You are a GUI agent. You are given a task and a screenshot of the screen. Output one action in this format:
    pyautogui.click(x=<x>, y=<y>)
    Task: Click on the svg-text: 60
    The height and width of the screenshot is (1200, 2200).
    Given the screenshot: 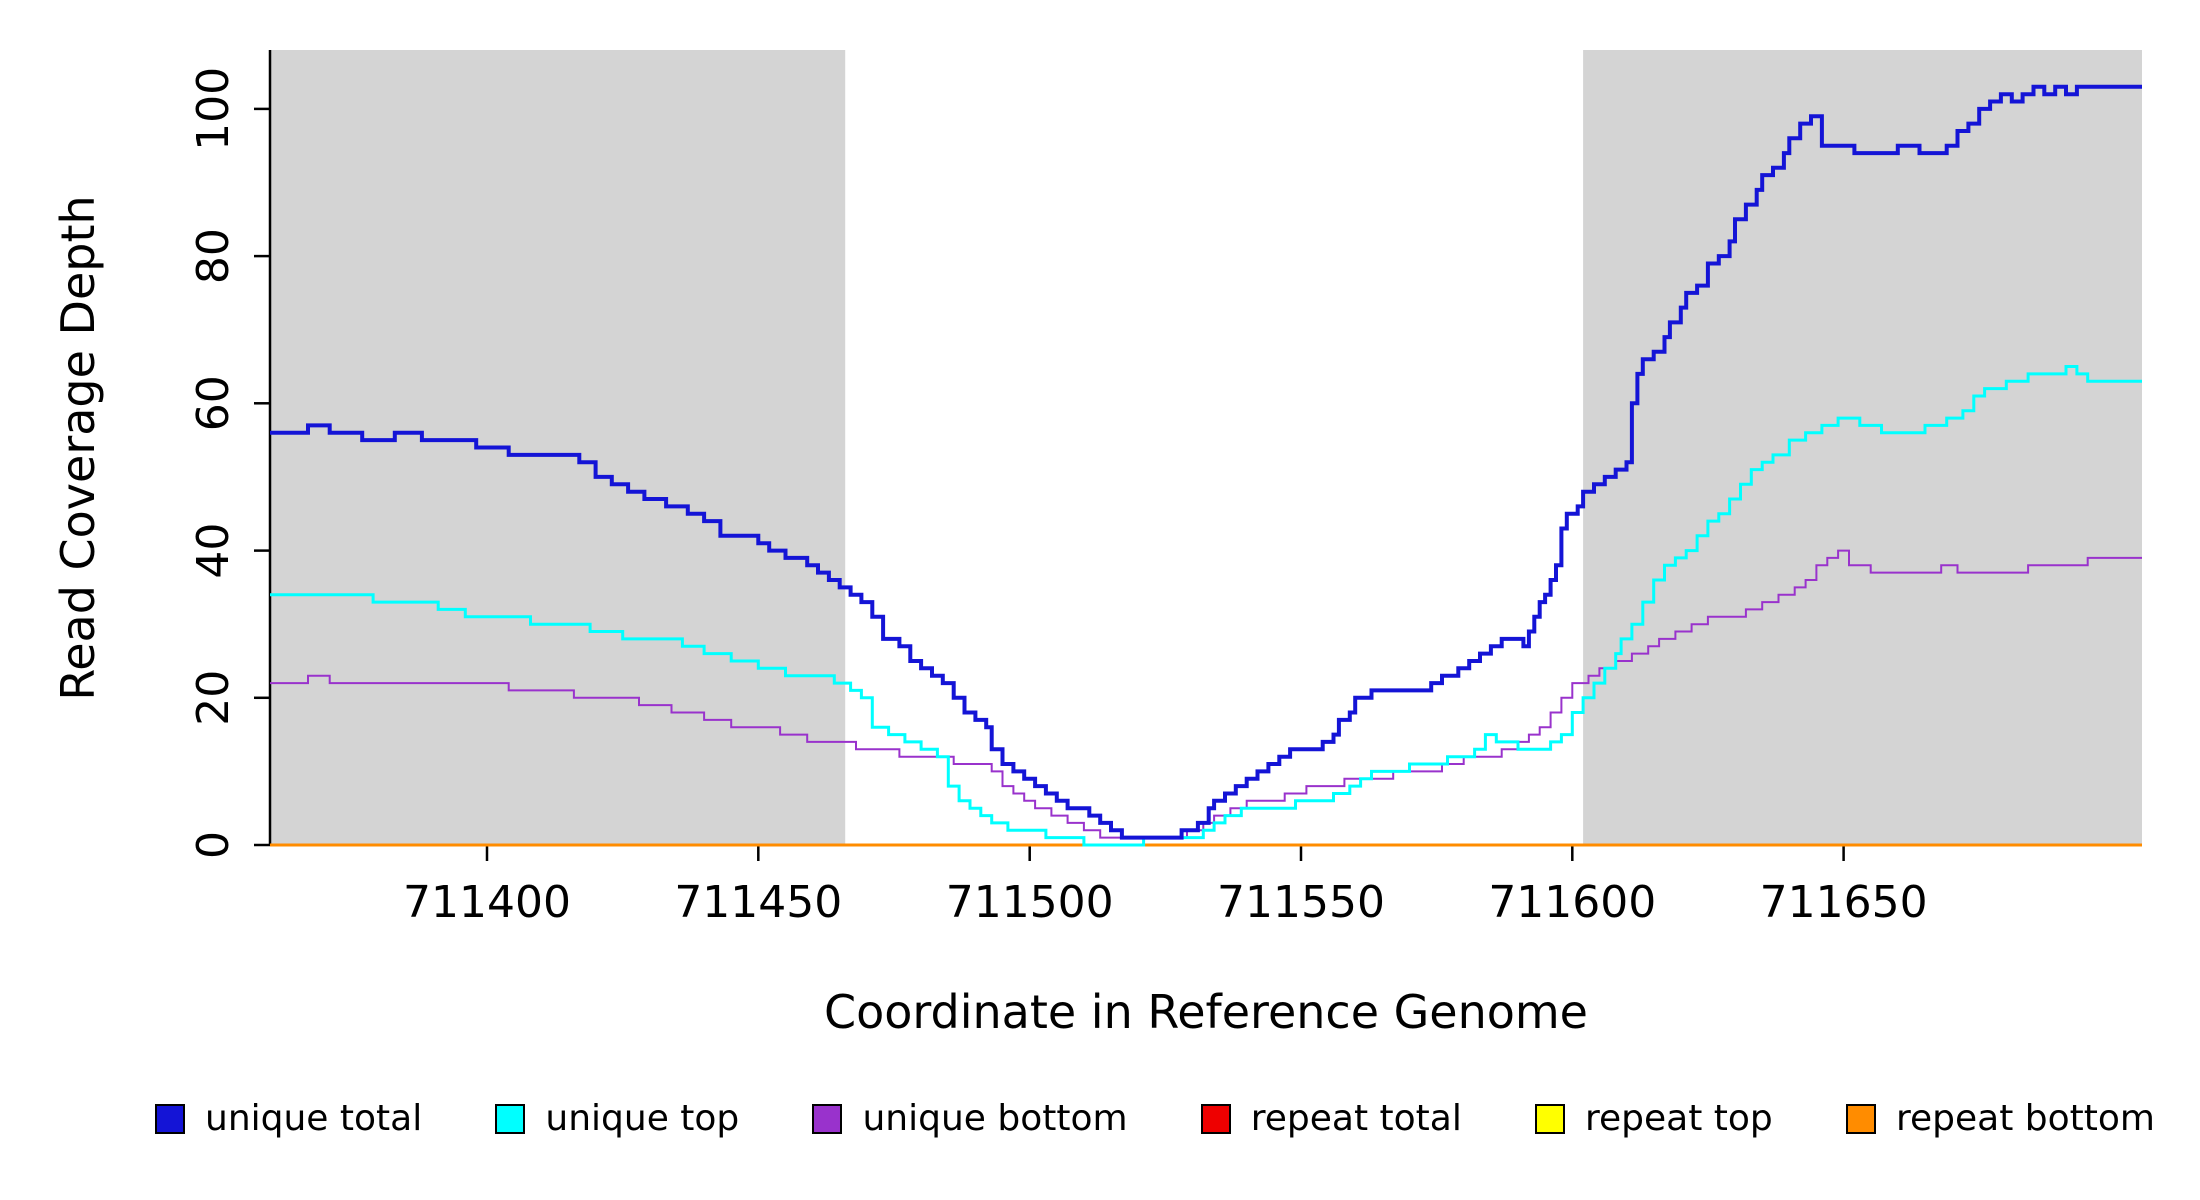 What is the action you would take?
    pyautogui.click(x=213, y=403)
    